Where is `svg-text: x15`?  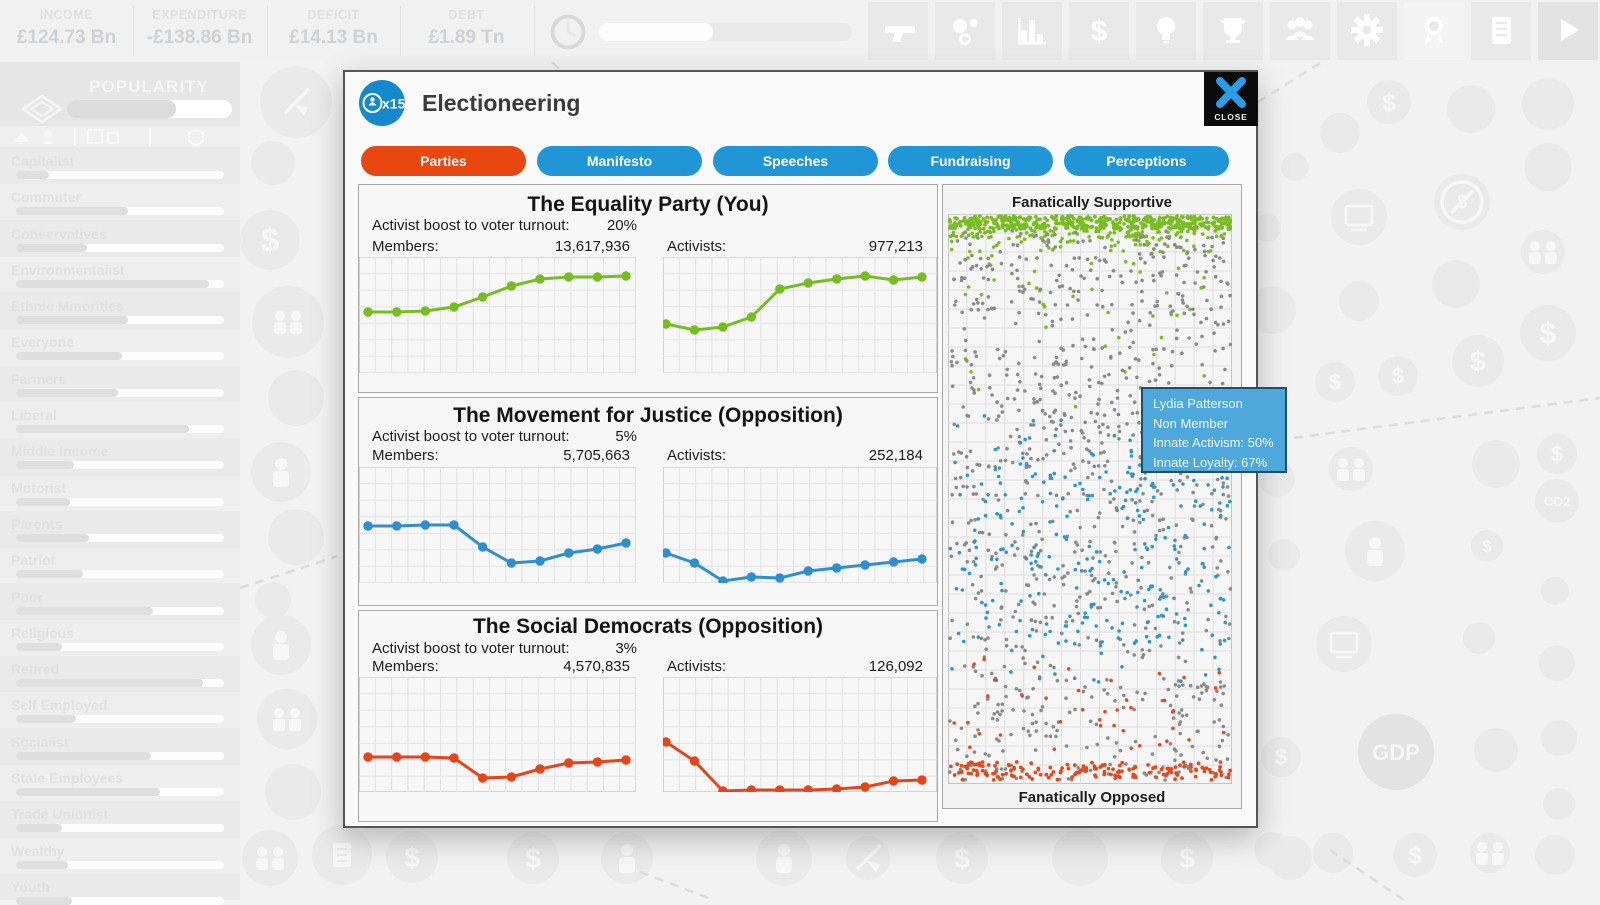
svg-text: x15 is located at coordinates (394, 104).